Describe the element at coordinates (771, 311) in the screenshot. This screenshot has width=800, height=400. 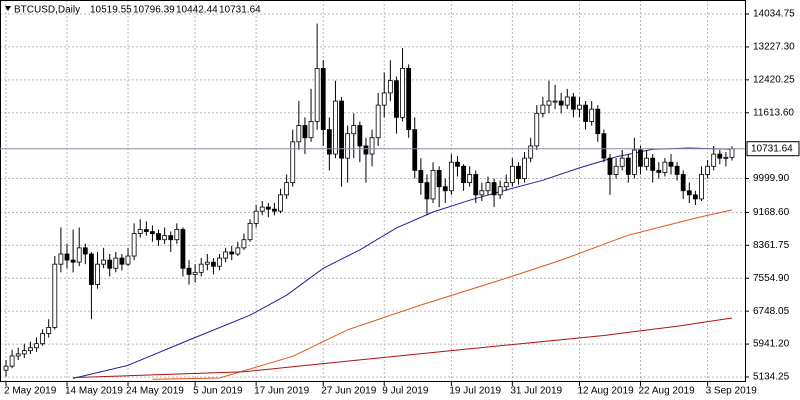
I see `y-tick-label: 6748.05` at that location.